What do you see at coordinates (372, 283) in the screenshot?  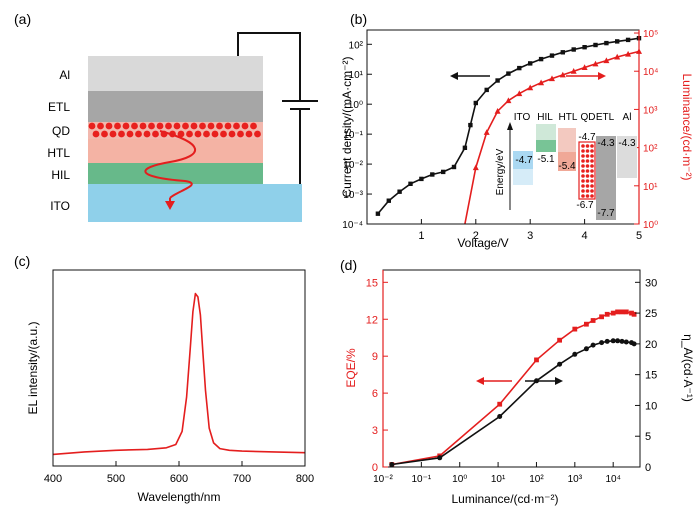 I see `chart-d-ytick-left-label: 15` at bounding box center [372, 283].